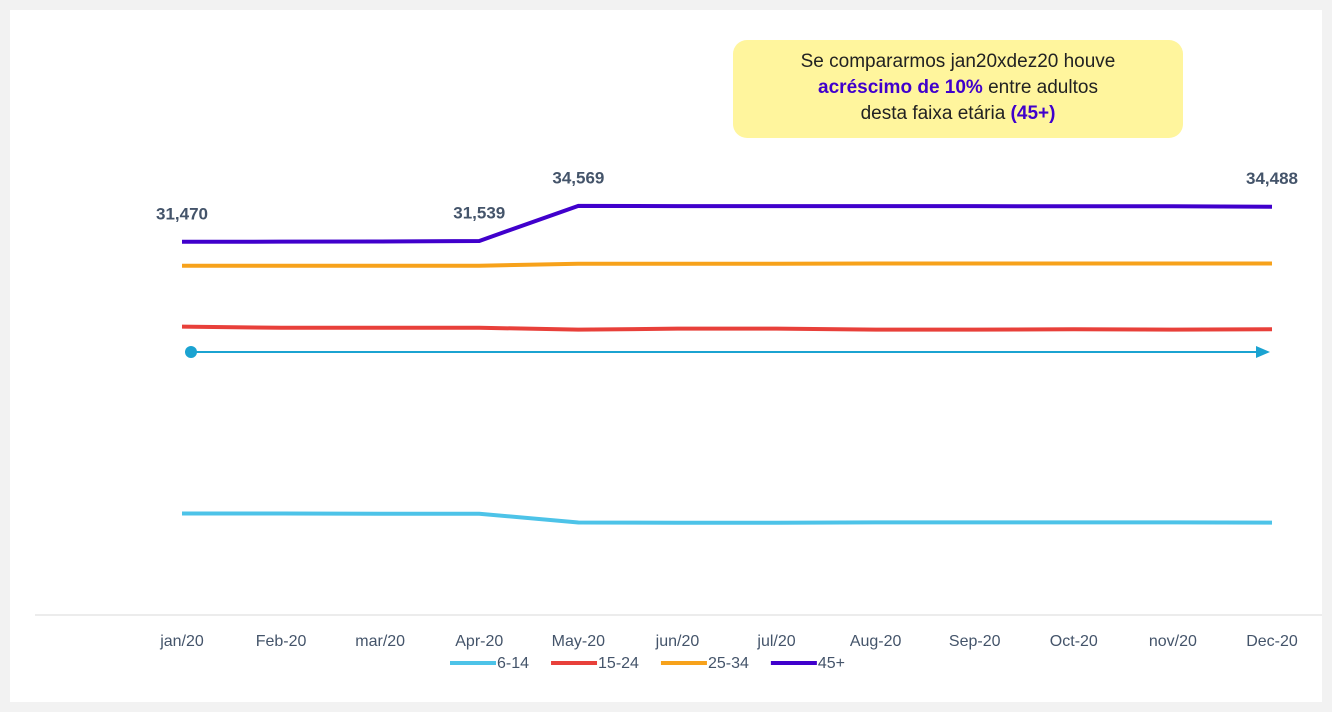  What do you see at coordinates (578, 641) in the screenshot?
I see `x-tick-label: May-20` at bounding box center [578, 641].